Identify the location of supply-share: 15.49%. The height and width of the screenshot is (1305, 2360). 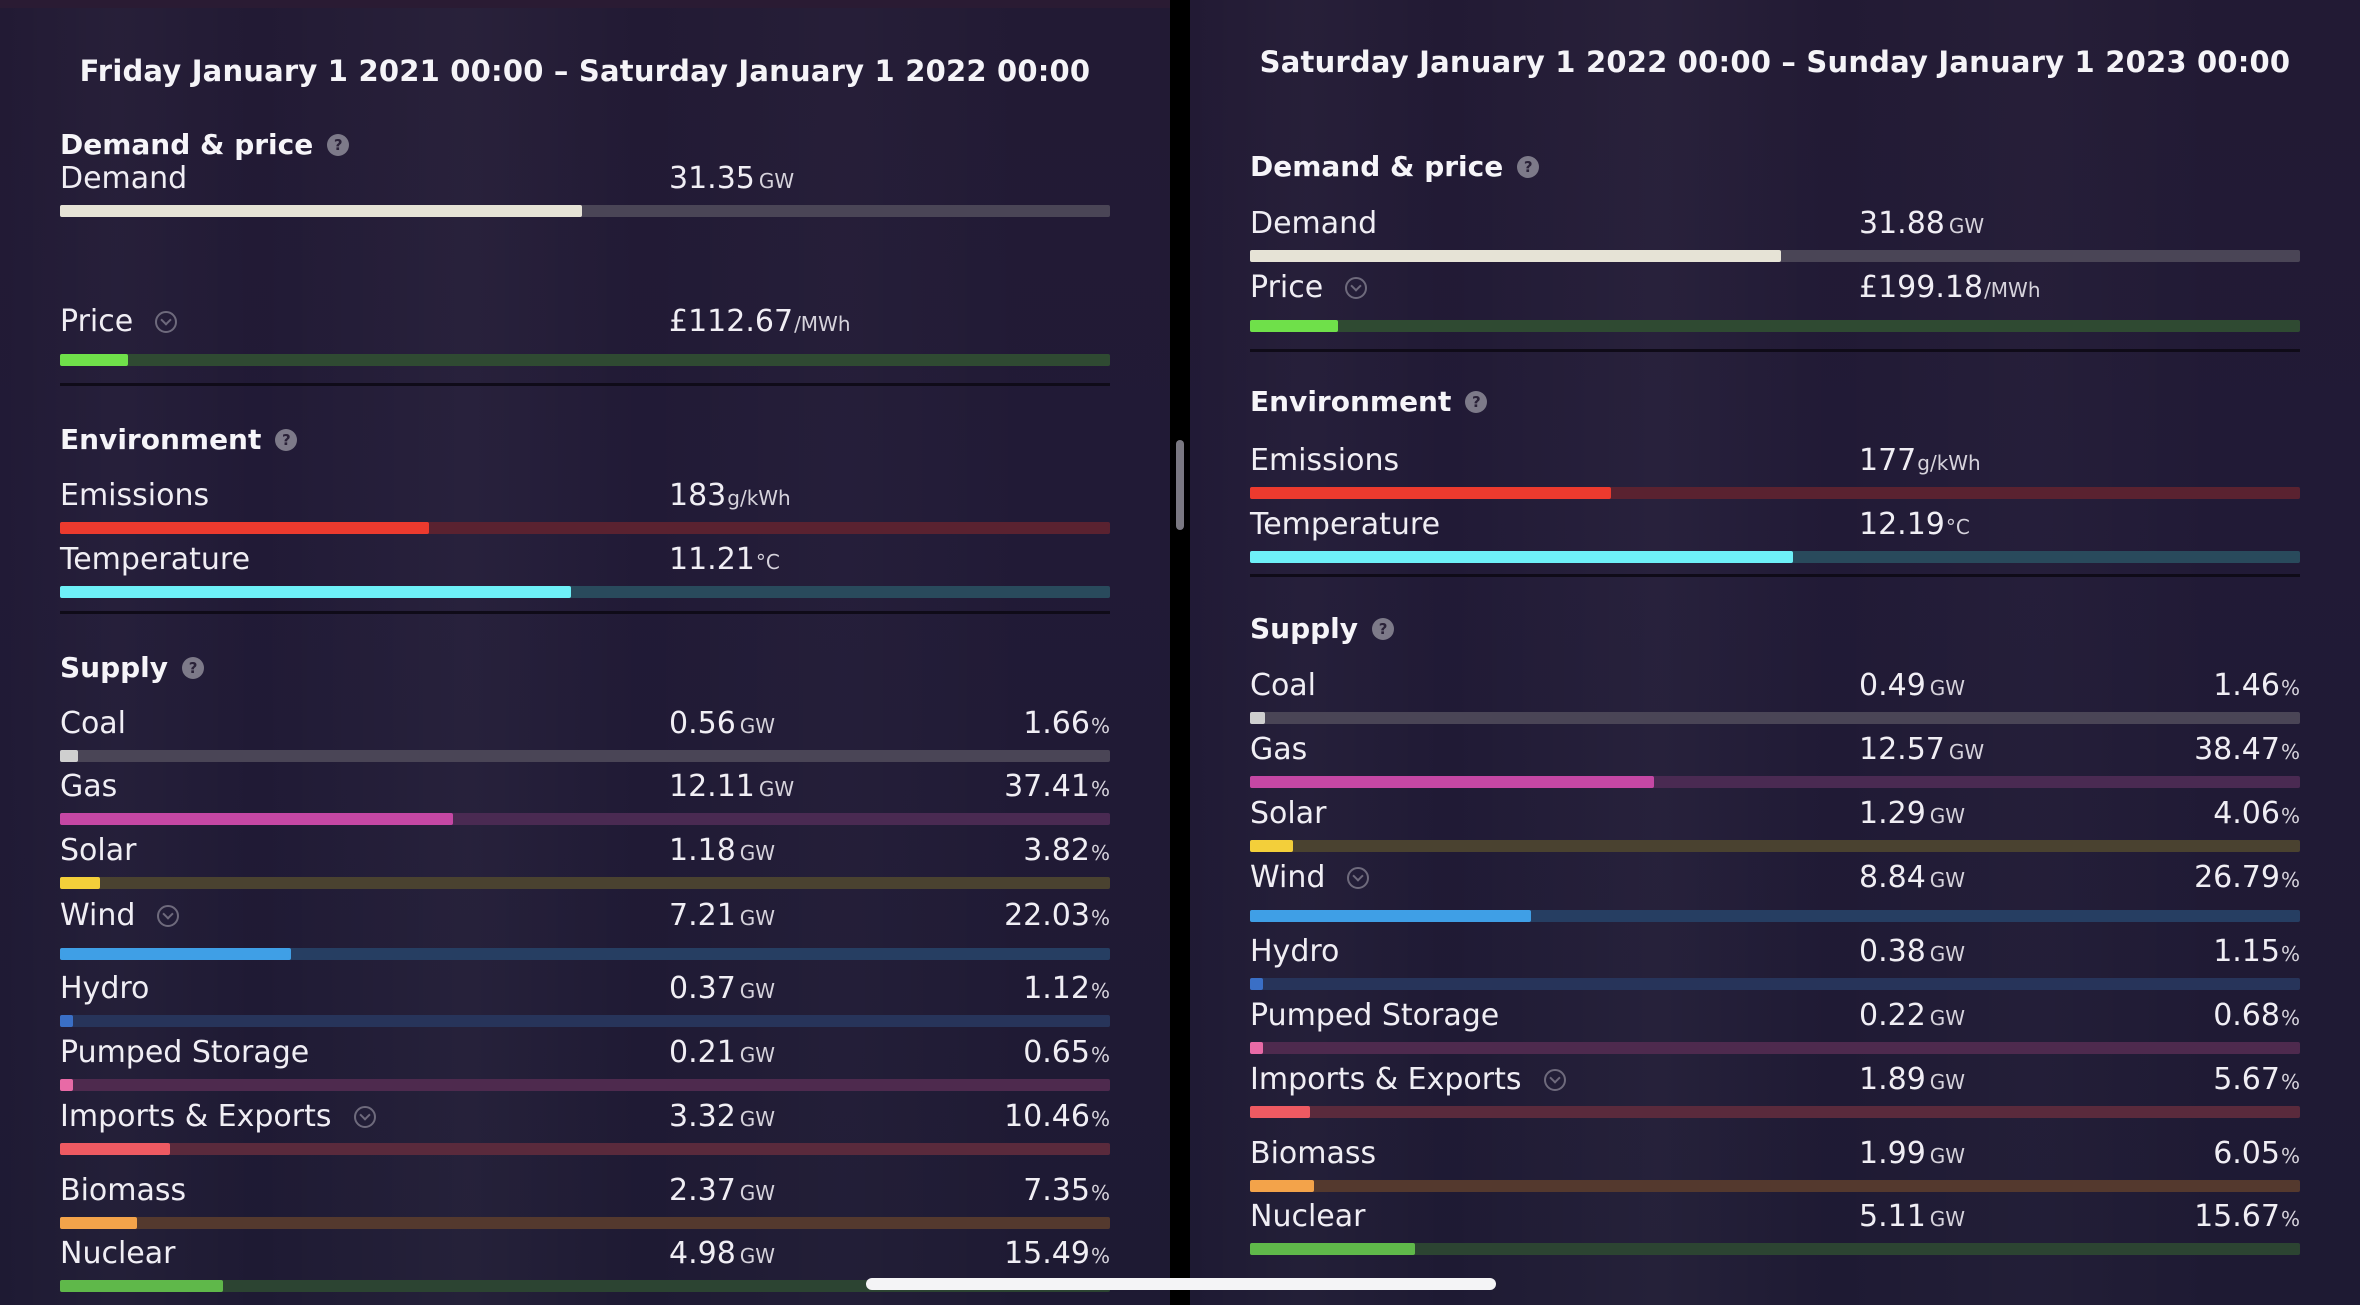
(1057, 1253).